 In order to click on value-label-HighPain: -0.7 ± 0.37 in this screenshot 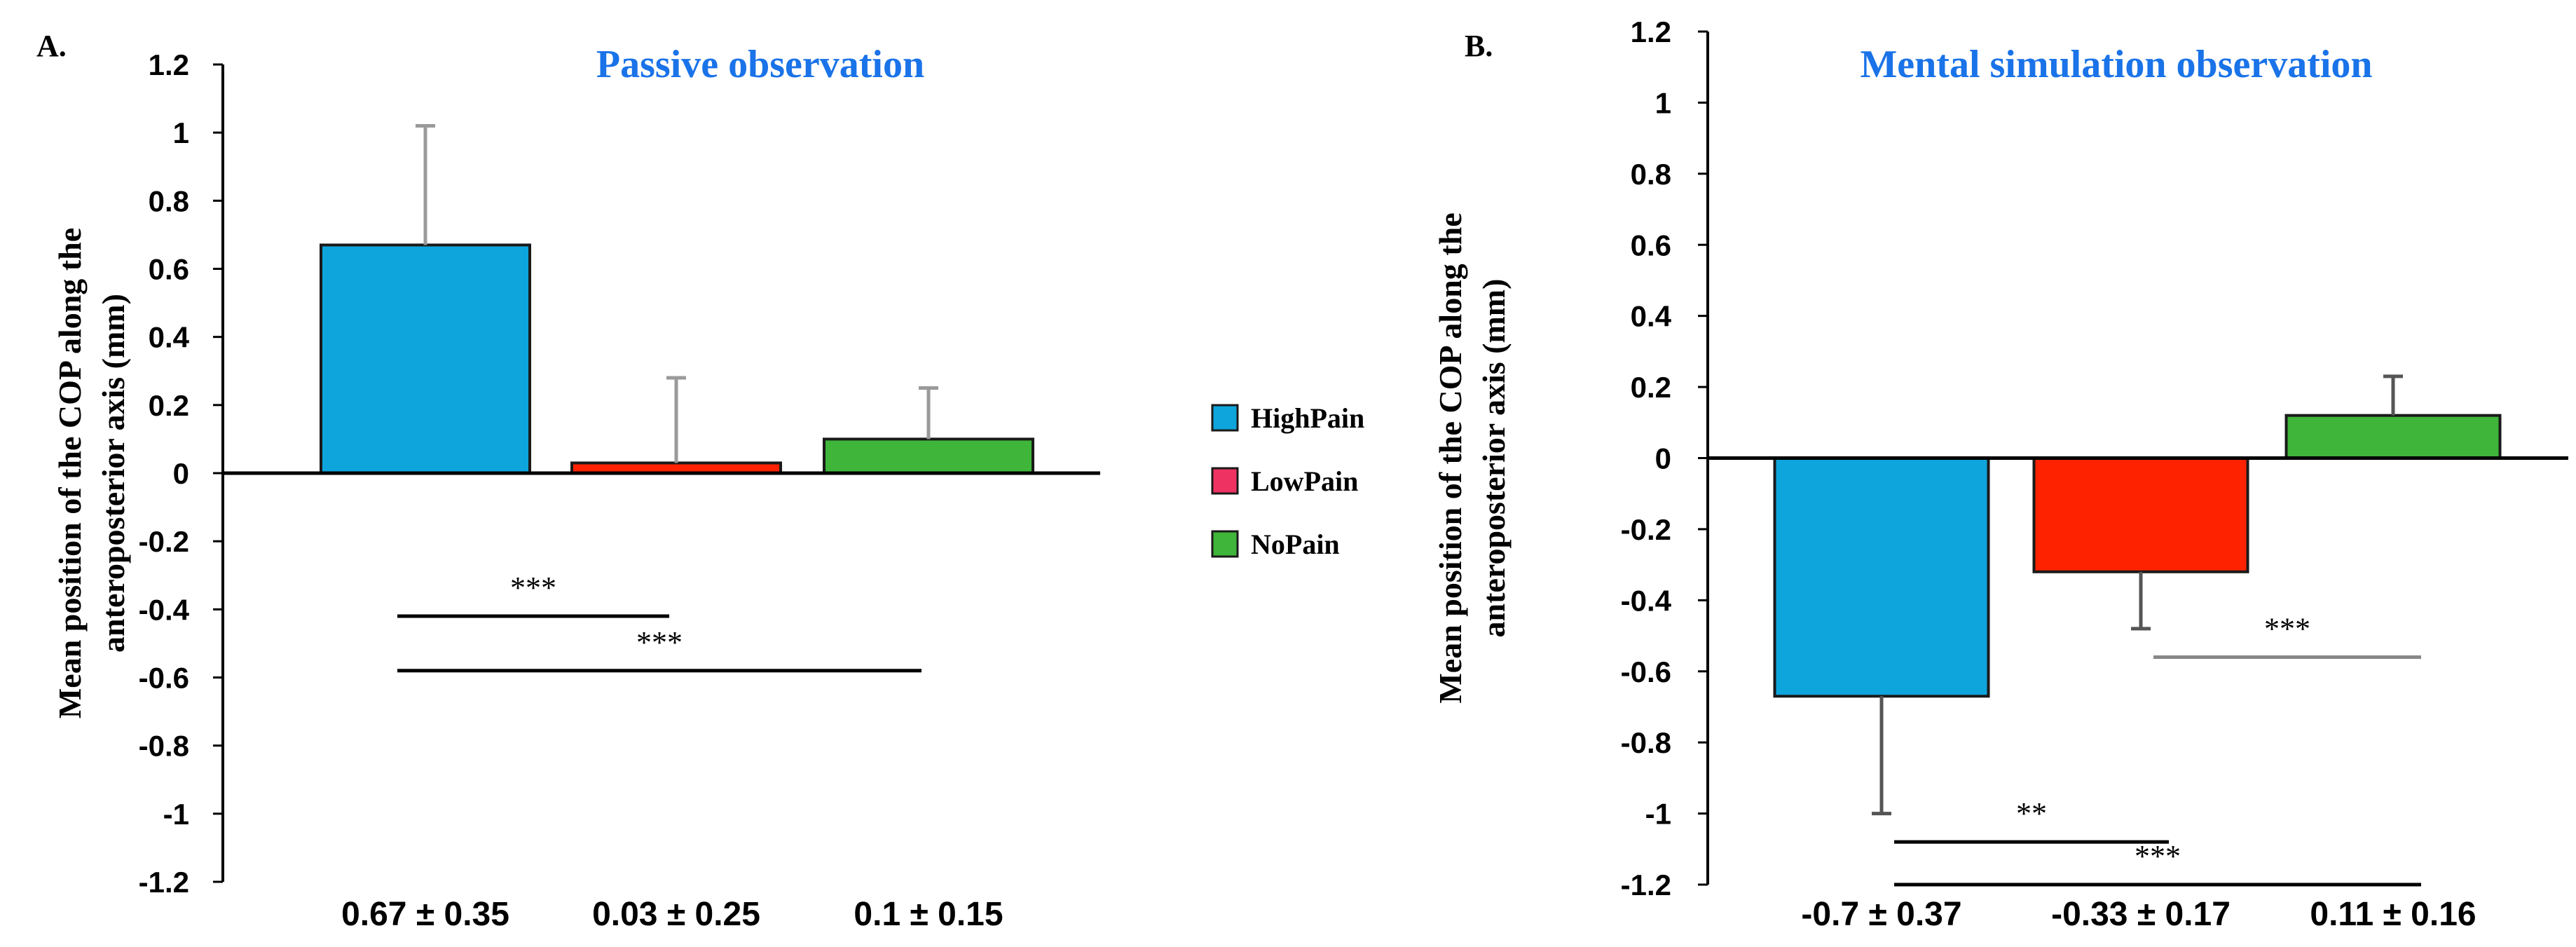, I will do `click(1881, 914)`.